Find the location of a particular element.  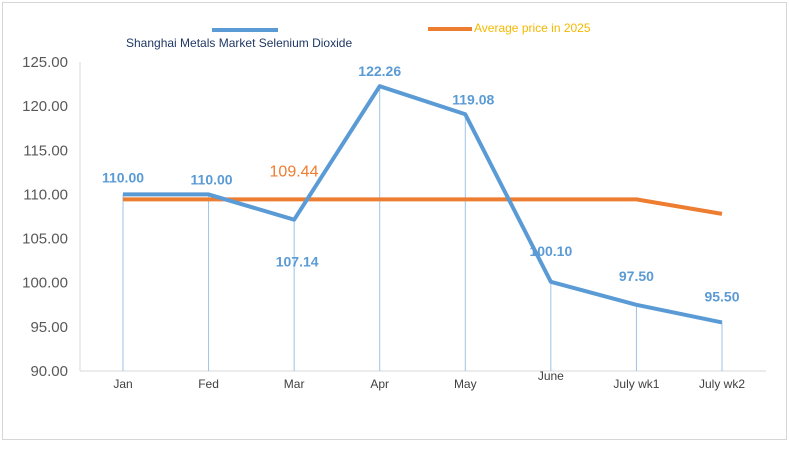

y-tick-label: 125.00 is located at coordinates (45, 62).